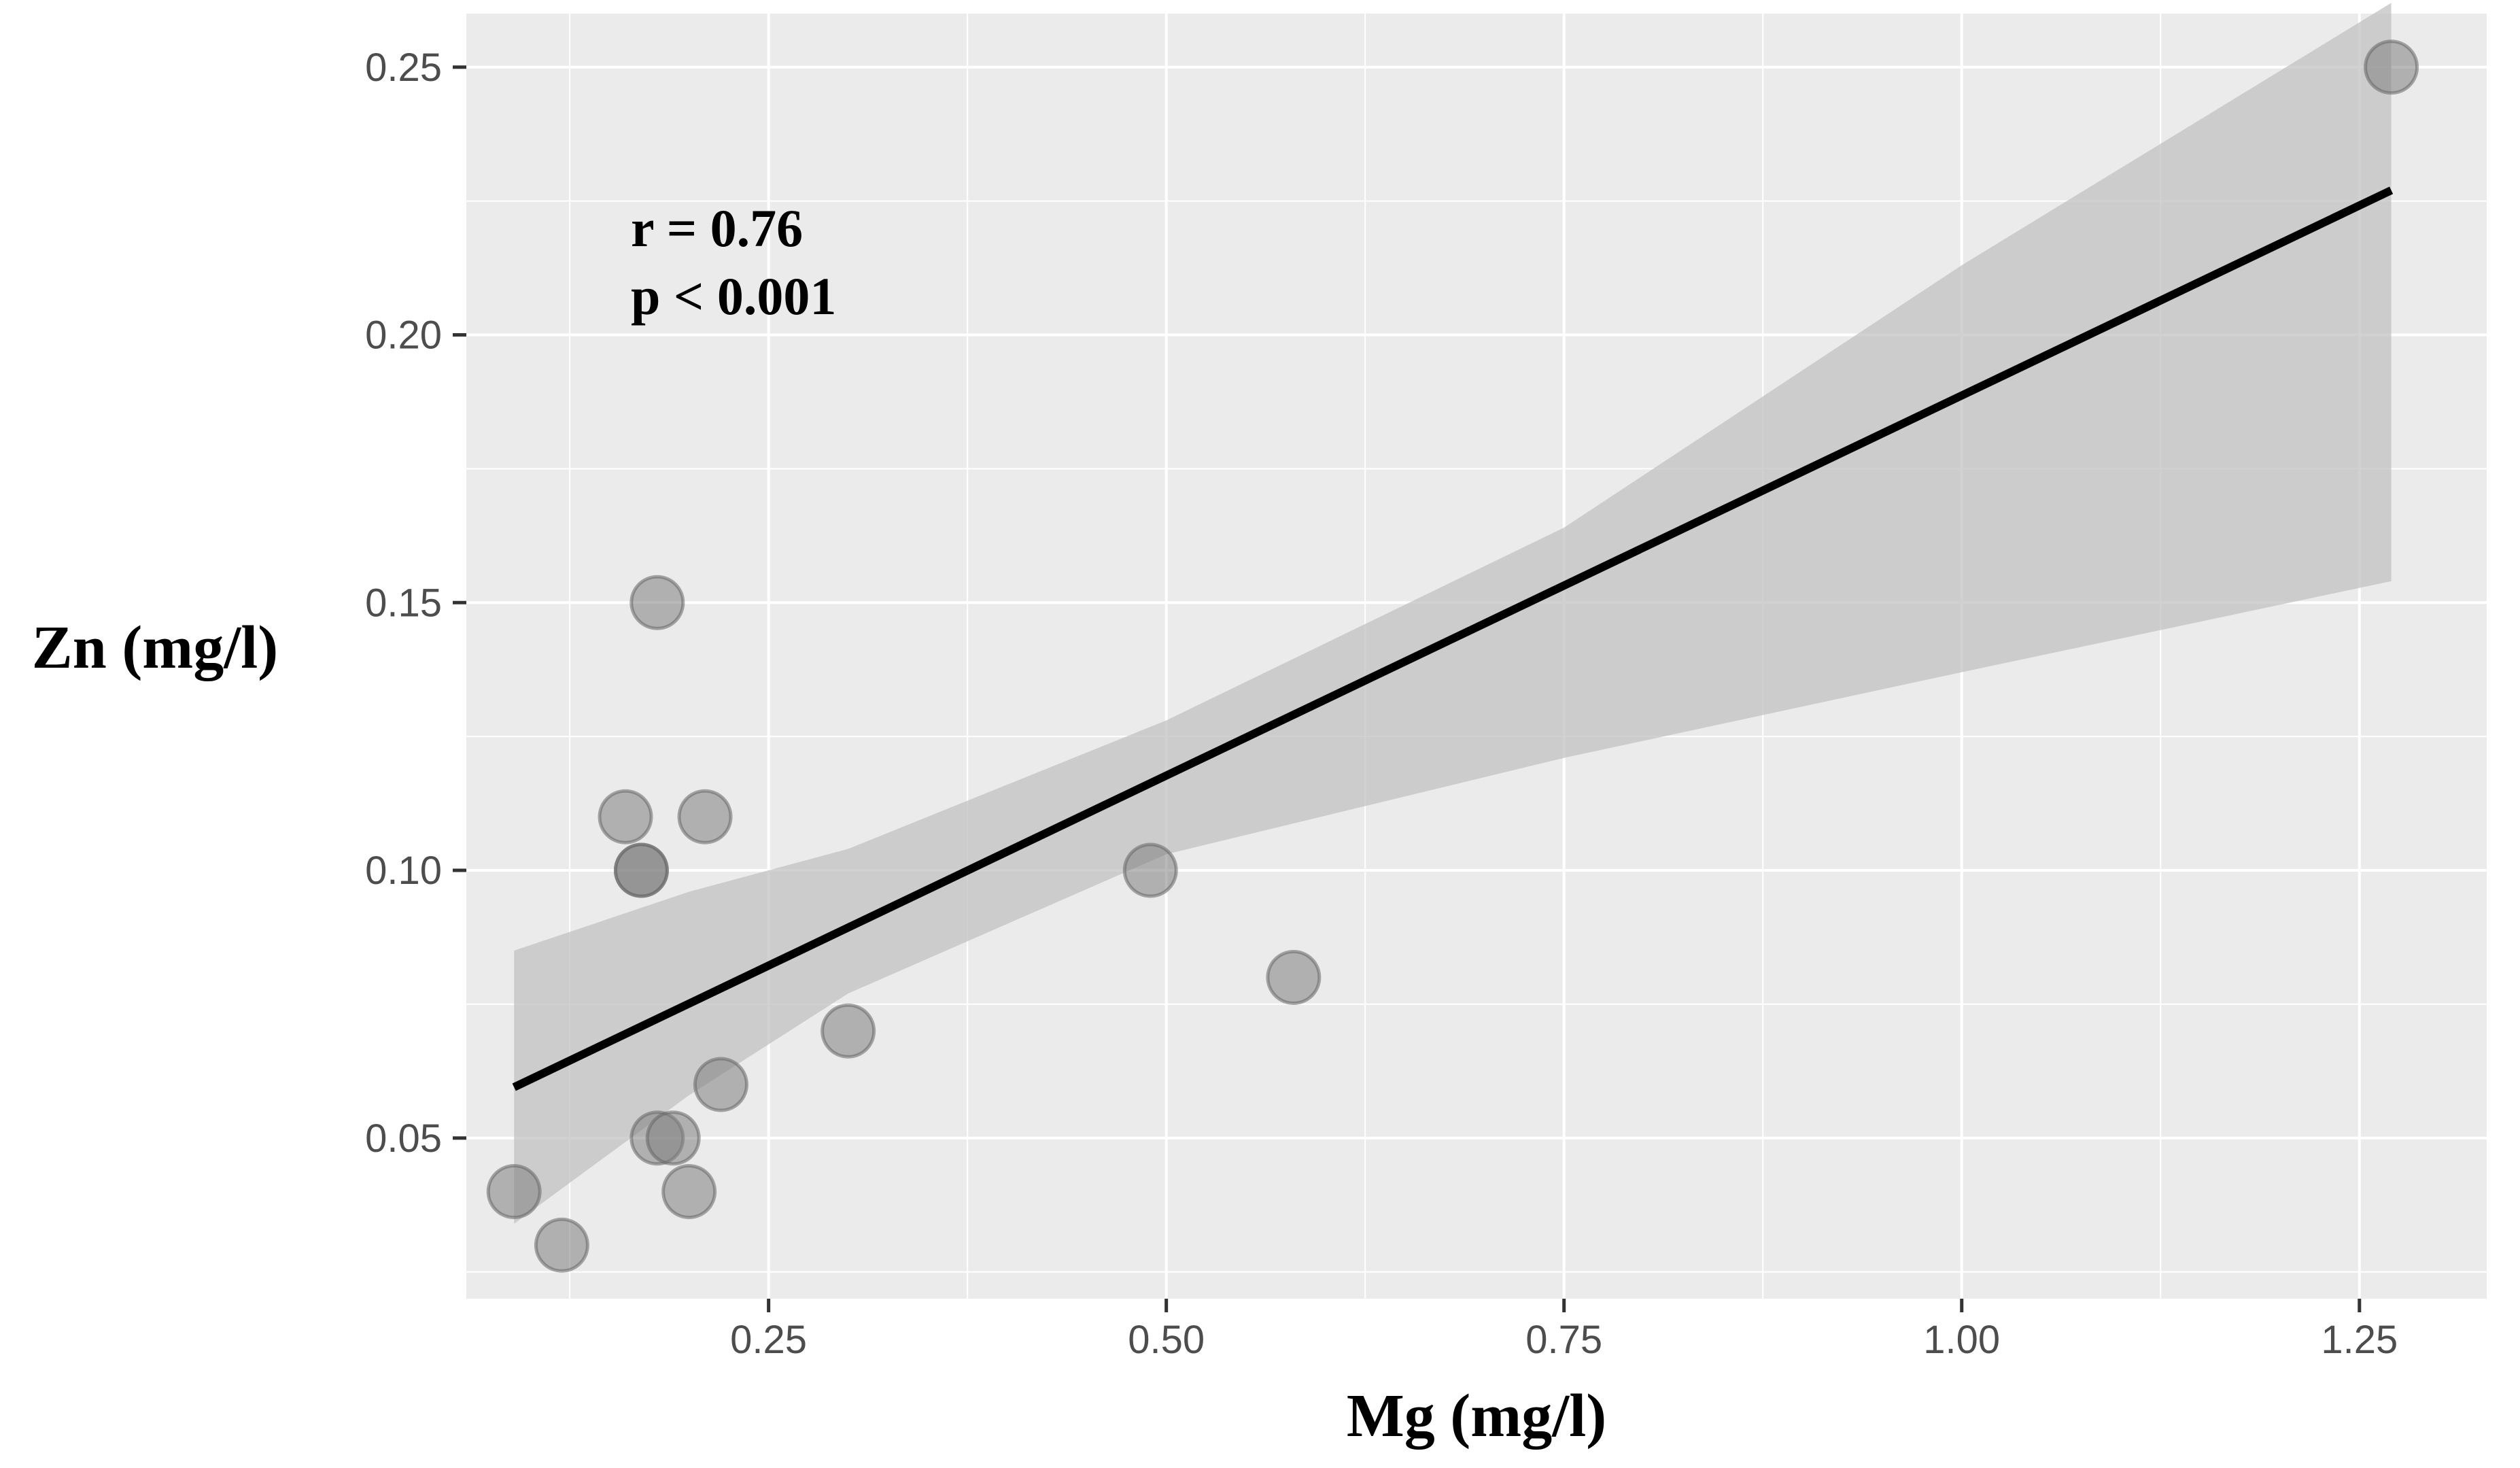  Describe the element at coordinates (404, 68) in the screenshot. I see `y-tick-label: 0.25` at that location.